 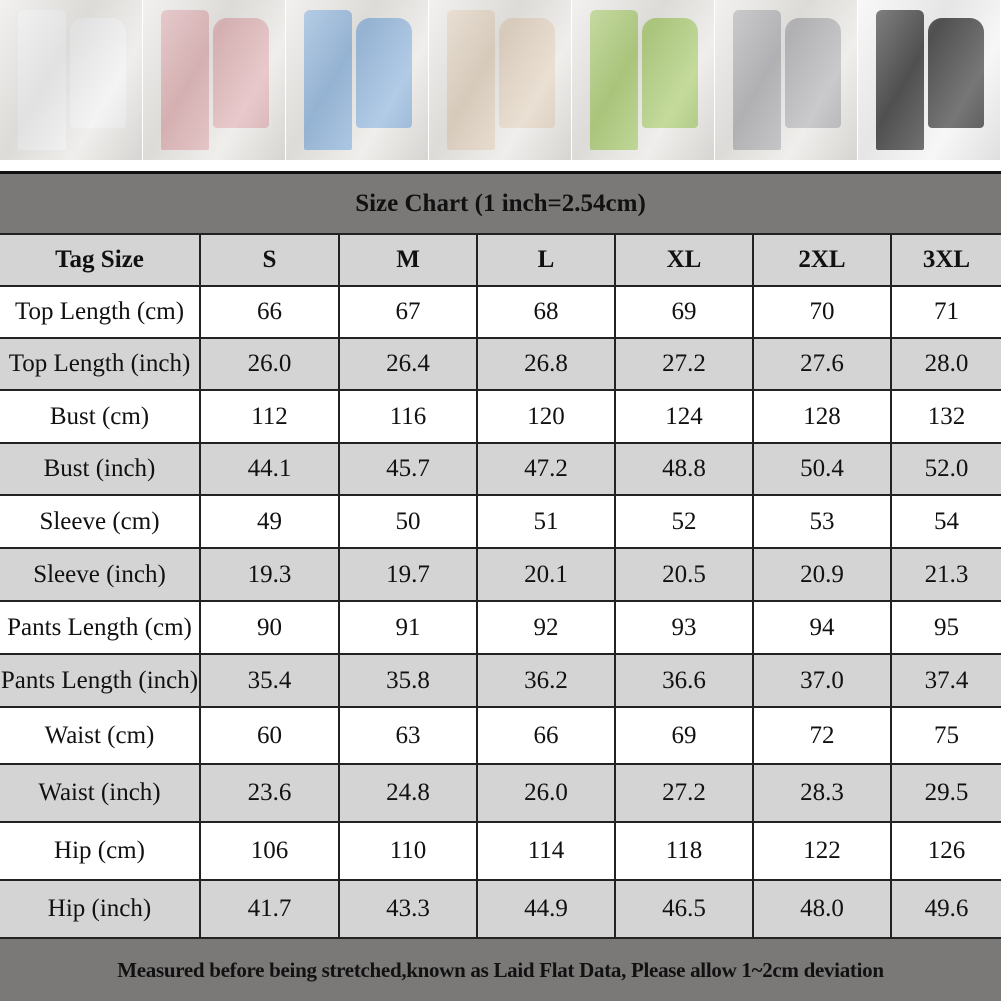 I want to click on size-value: 52, so click(x=684, y=521).